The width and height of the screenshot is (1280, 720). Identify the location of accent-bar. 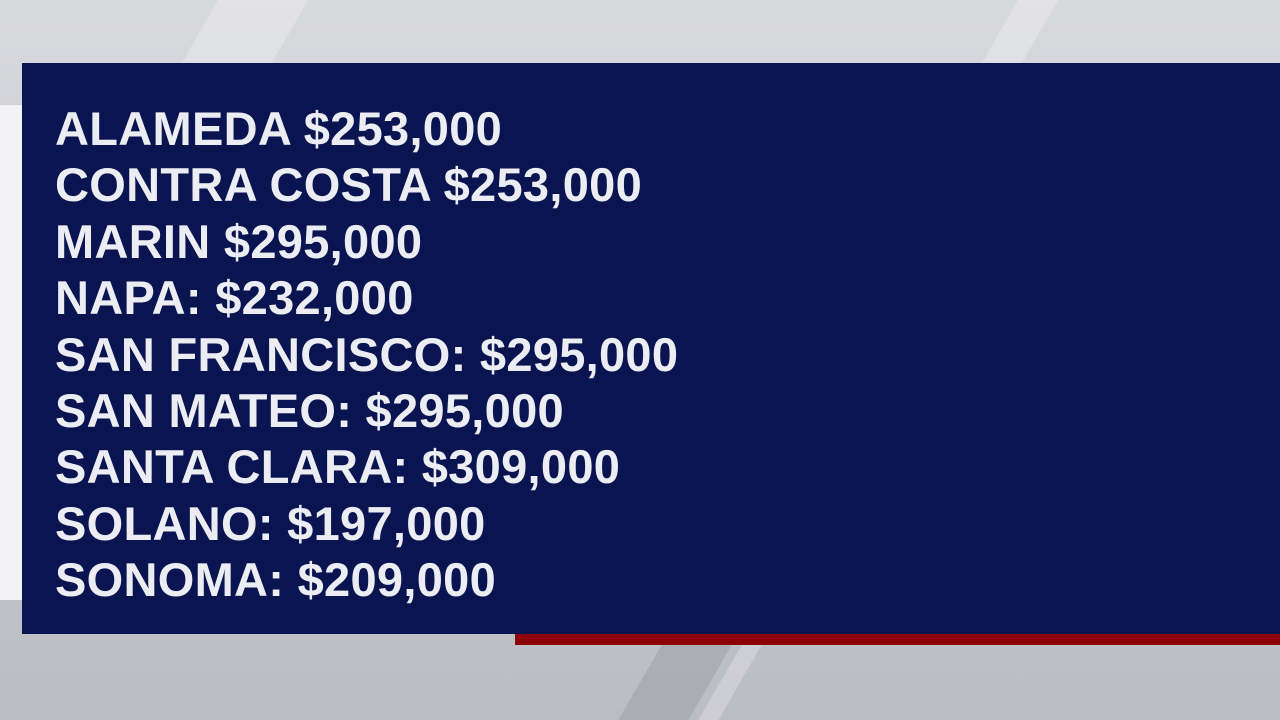
(897, 639).